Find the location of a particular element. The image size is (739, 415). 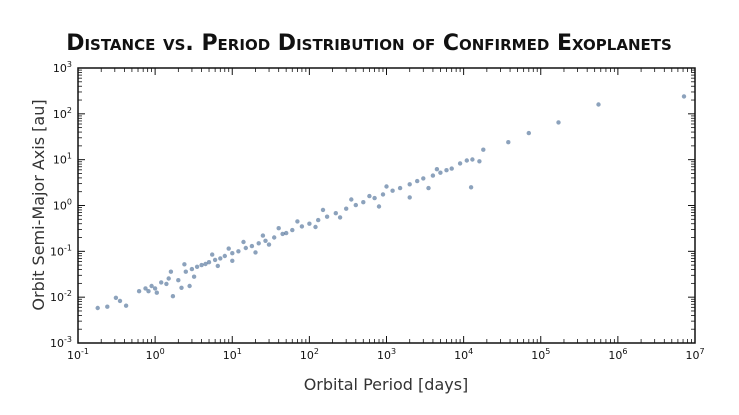

tick-exponent: -2 is located at coordinates (68, 293).